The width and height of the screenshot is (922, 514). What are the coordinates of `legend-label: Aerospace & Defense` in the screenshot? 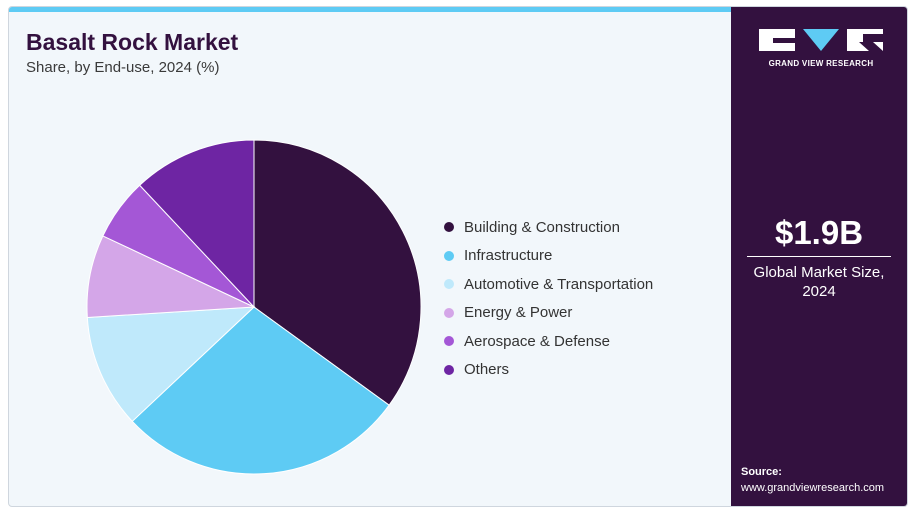 It's located at (537, 341).